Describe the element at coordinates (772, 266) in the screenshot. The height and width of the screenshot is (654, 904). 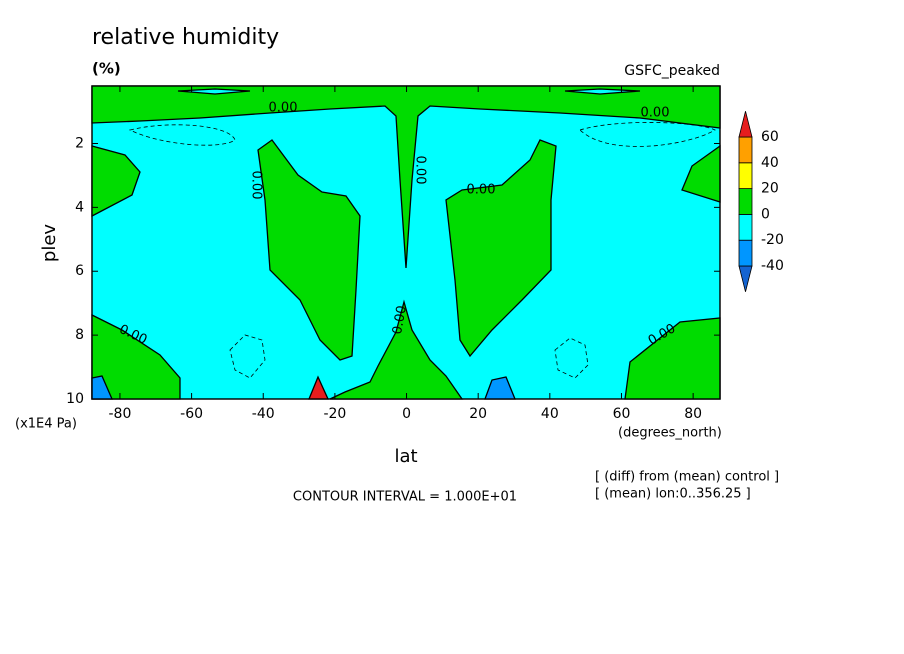
I see `colorbar-label: -40` at that location.